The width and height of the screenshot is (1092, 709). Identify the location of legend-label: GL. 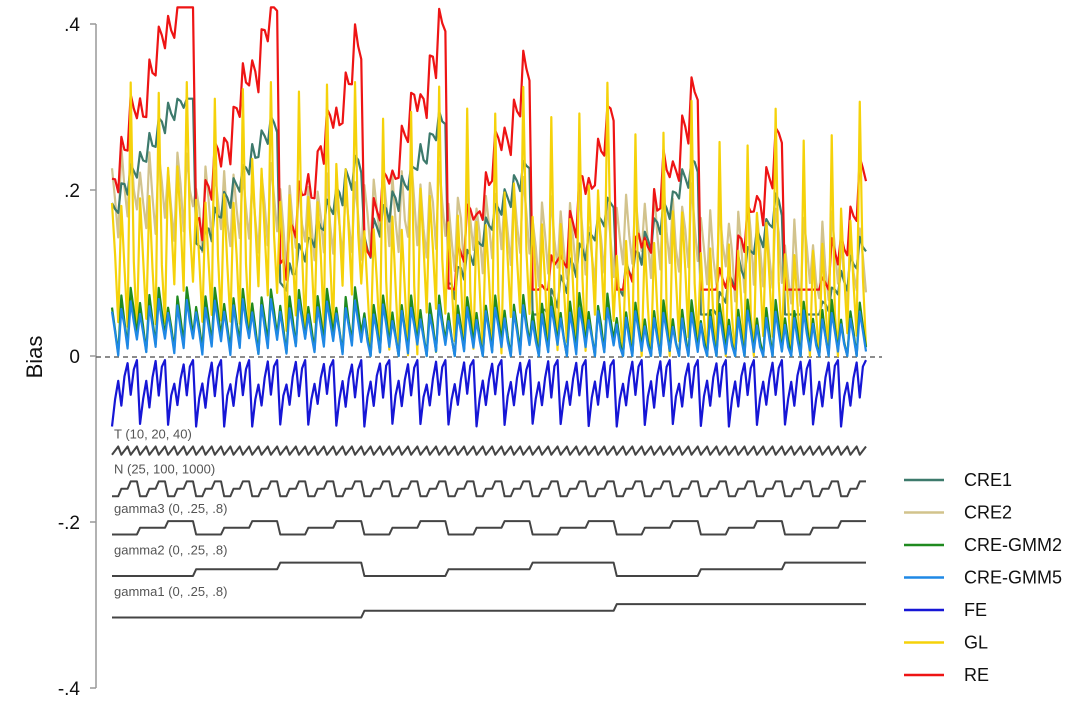
(976, 643).